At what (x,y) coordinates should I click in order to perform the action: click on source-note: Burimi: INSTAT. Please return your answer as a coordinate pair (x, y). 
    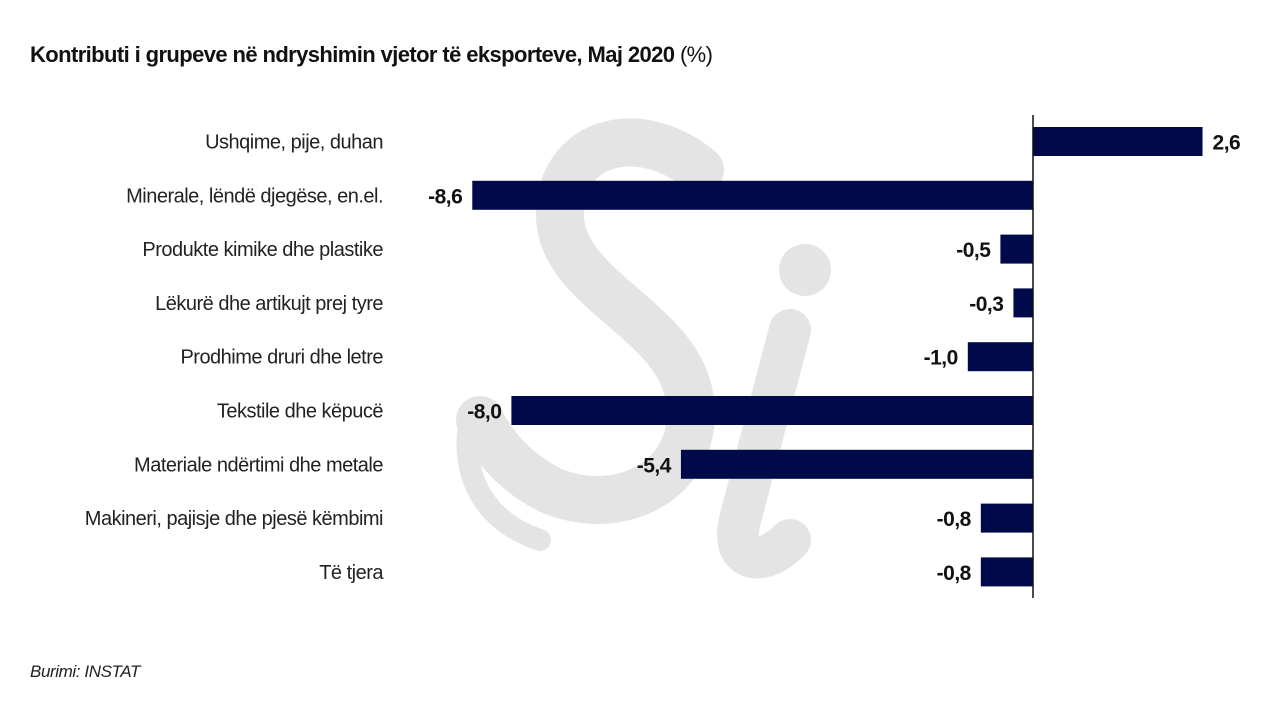
    Looking at the image, I should click on (85, 671).